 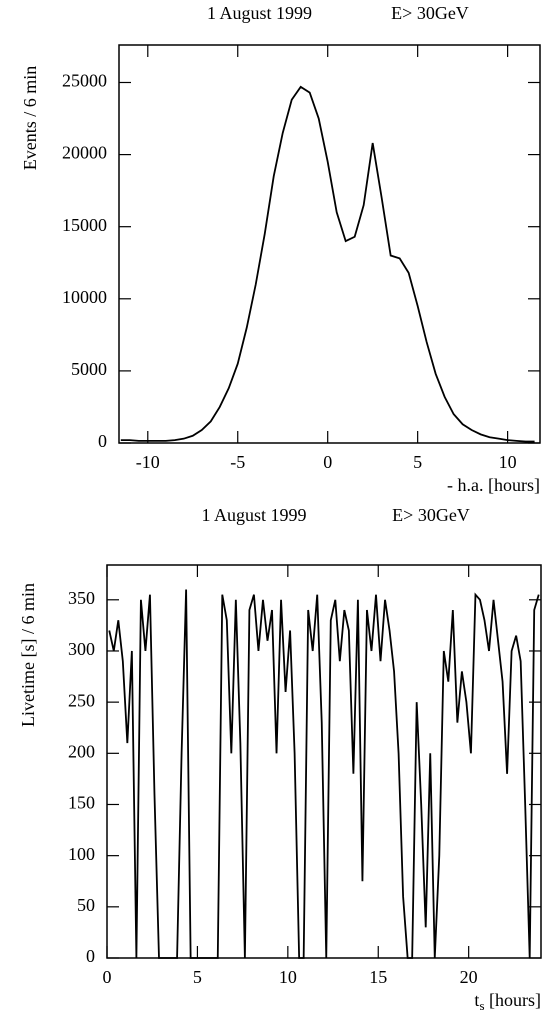 I want to click on y-axis-label: Events / 6 min, so click(x=30, y=118).